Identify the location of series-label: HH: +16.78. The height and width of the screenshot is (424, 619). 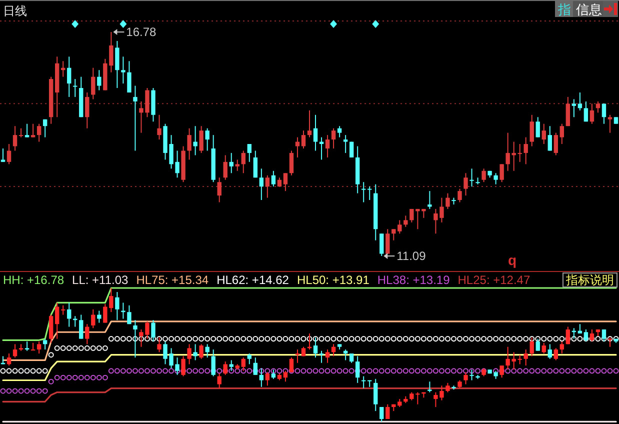
(33, 280).